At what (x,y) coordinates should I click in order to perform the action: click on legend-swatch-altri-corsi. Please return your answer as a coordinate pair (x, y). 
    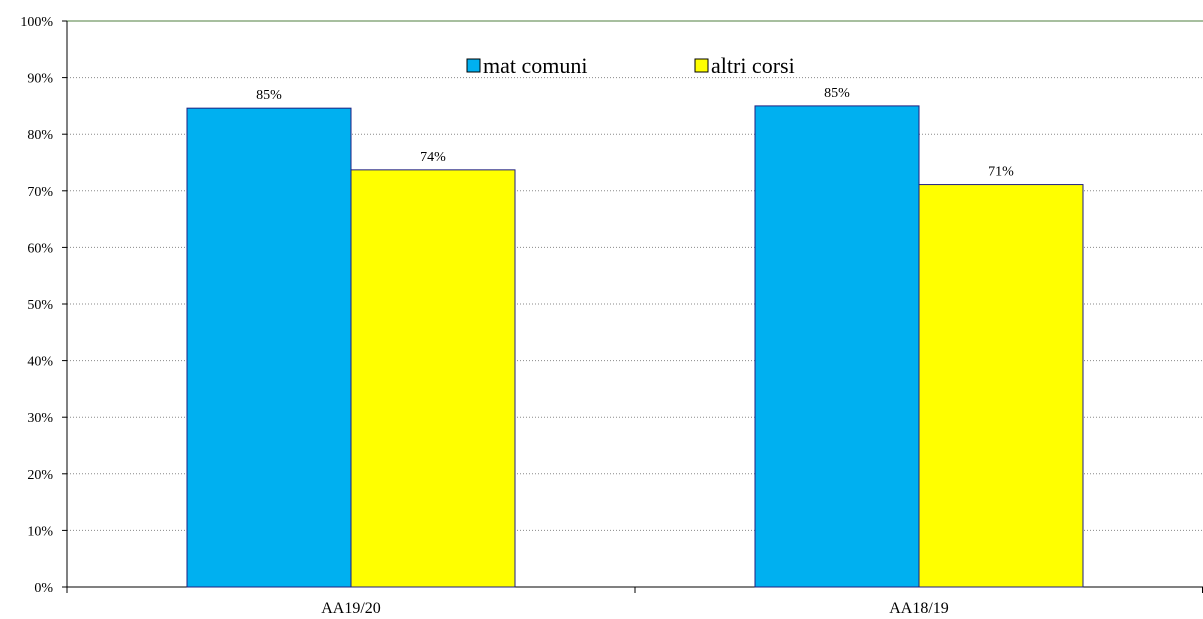
    Looking at the image, I should click on (701, 65).